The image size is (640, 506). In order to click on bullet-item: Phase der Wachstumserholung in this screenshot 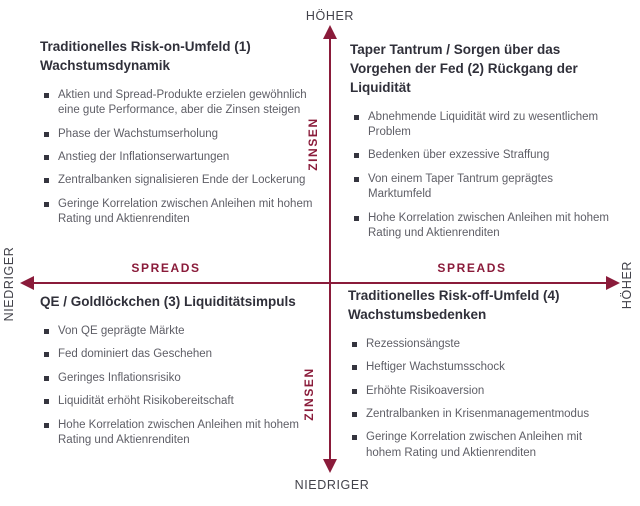, I will do `click(179, 134)`.